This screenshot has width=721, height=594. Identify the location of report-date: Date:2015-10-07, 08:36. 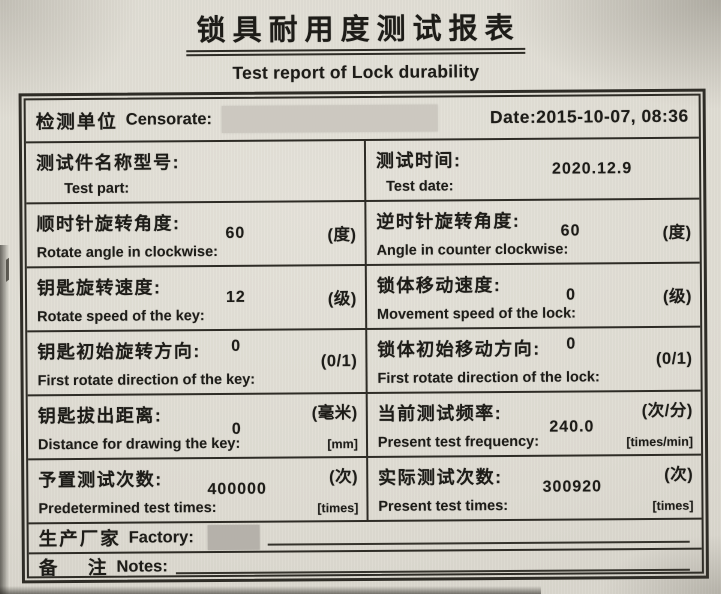
(589, 116).